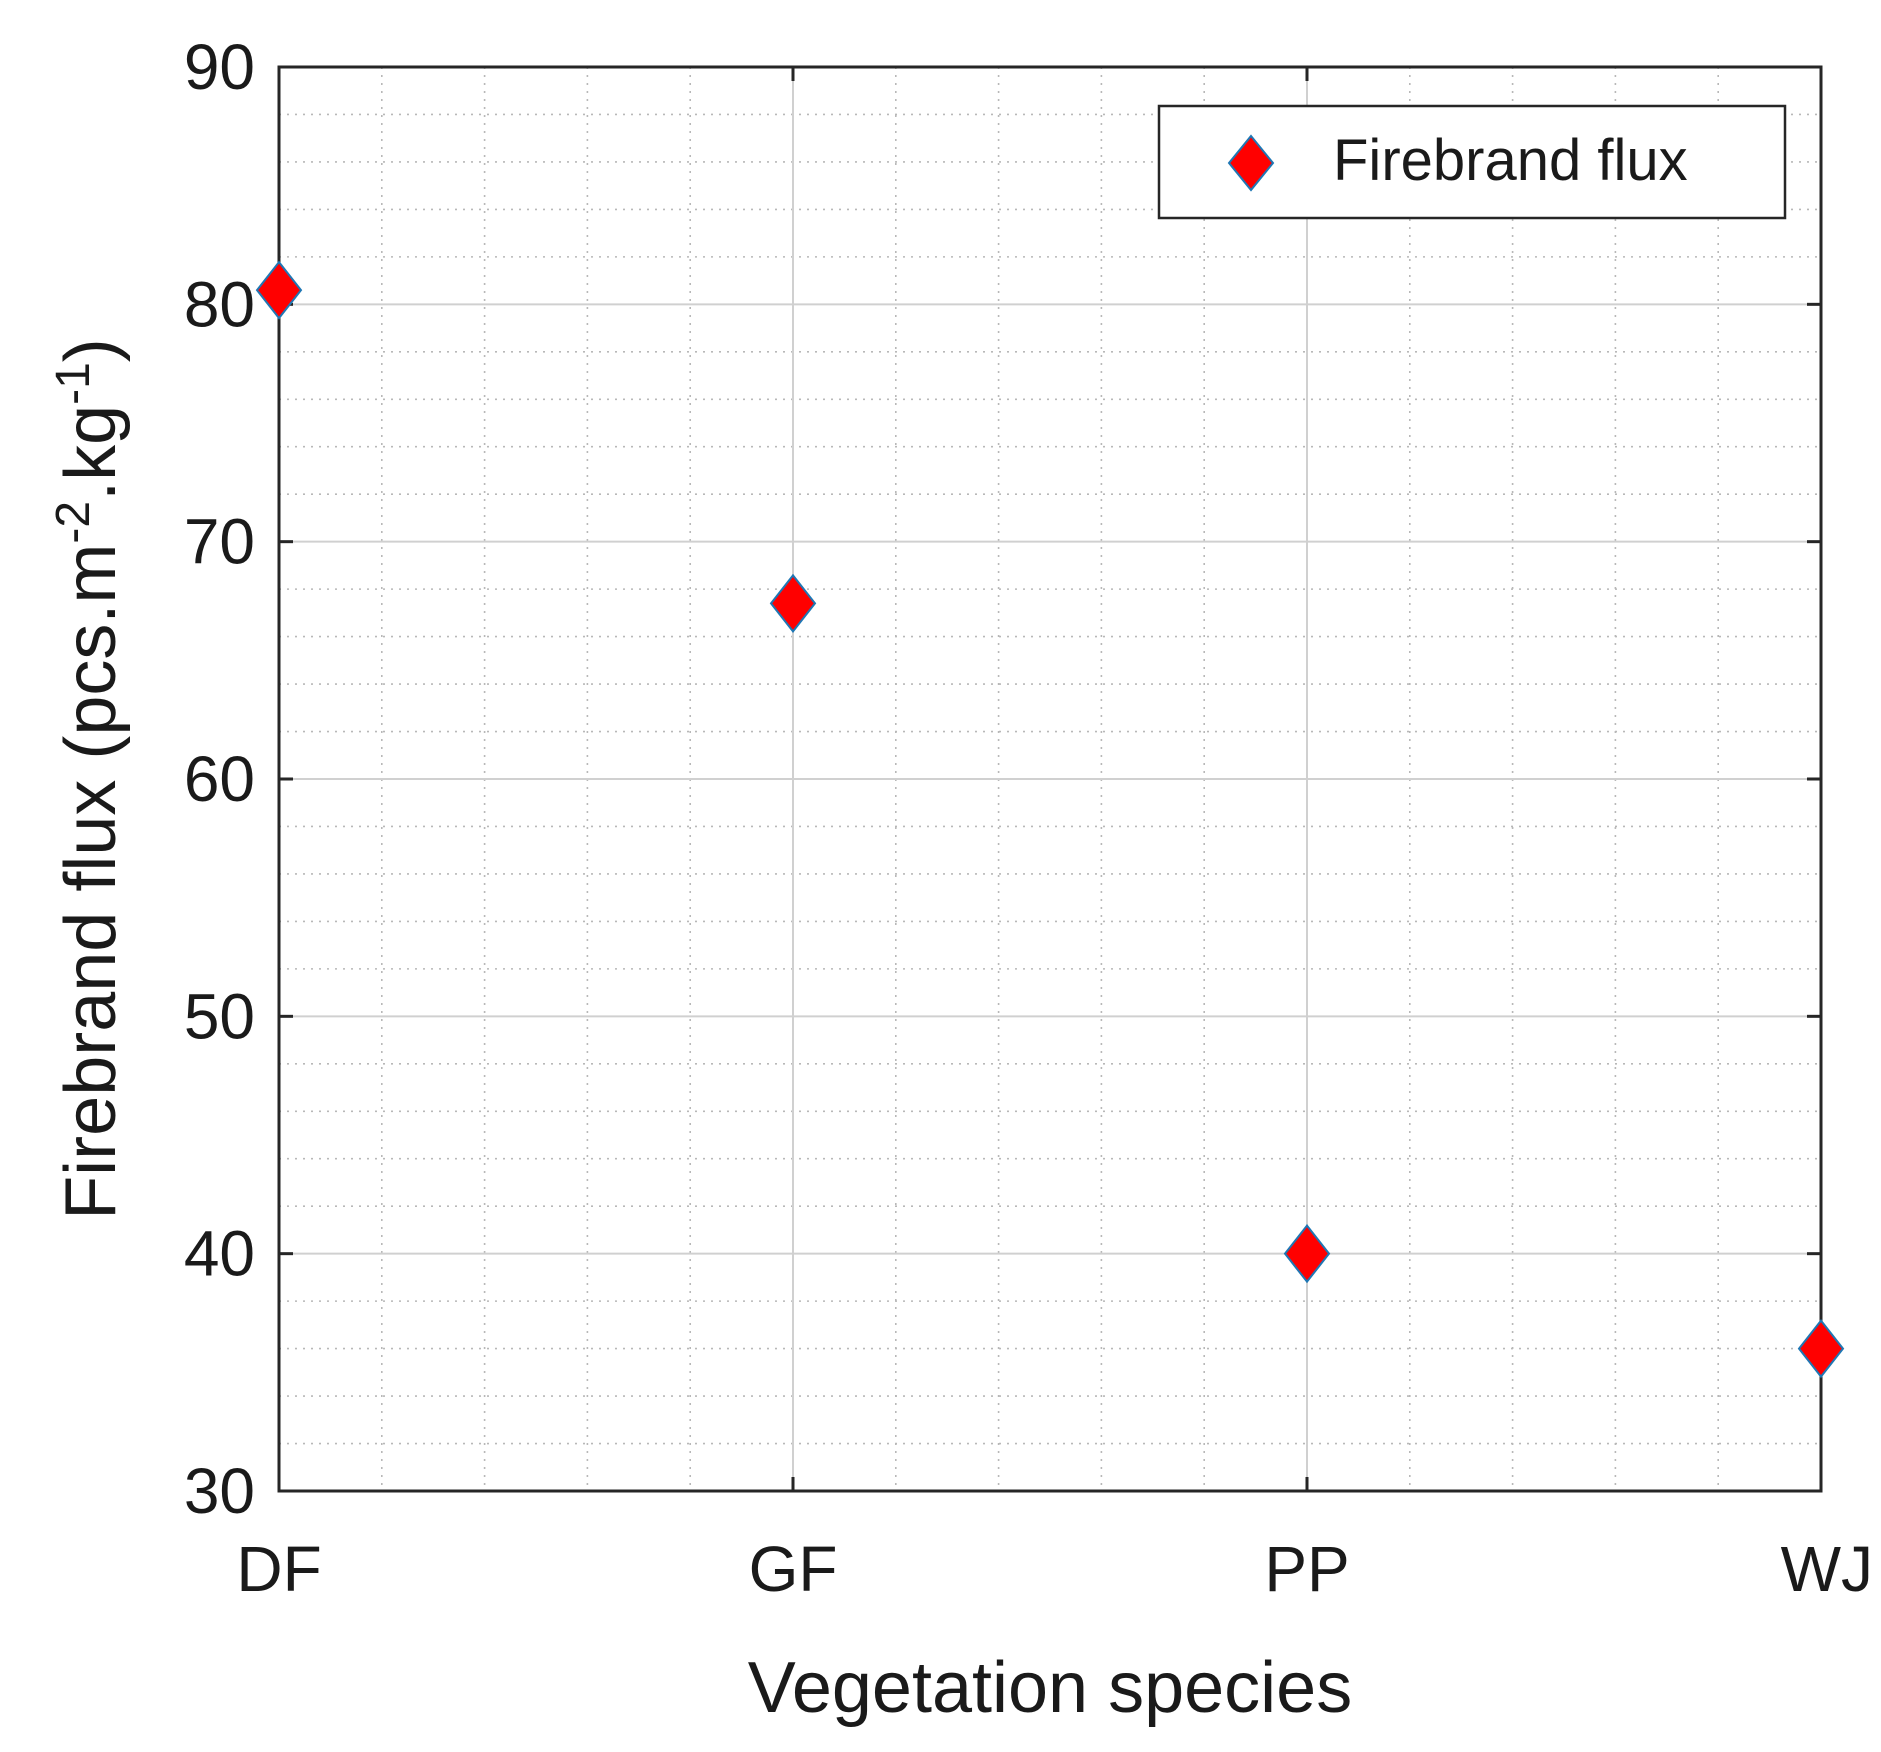 The height and width of the screenshot is (1752, 1881). Describe the element at coordinates (219, 779) in the screenshot. I see `y-tick-label: 60` at that location.